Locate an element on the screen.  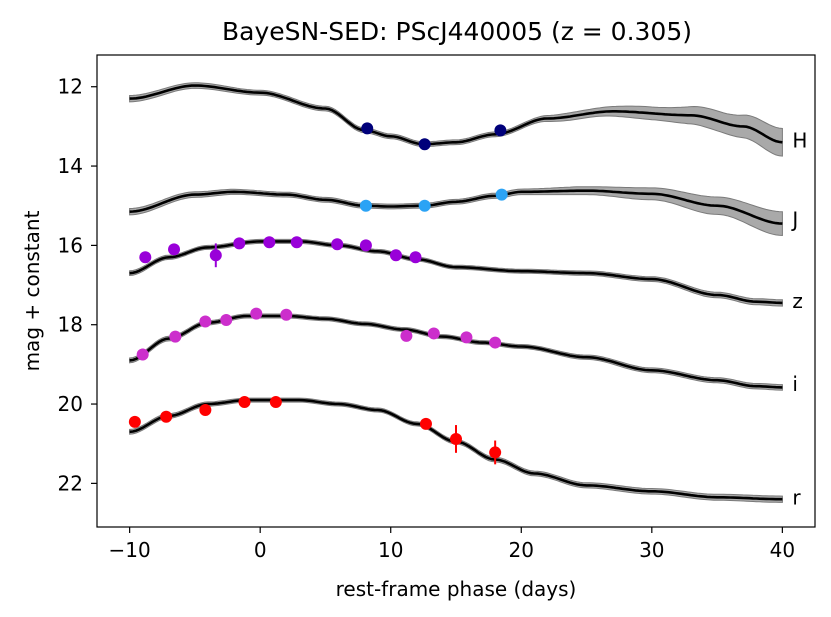
x-tick-label: 10 is located at coordinates (390, 550).